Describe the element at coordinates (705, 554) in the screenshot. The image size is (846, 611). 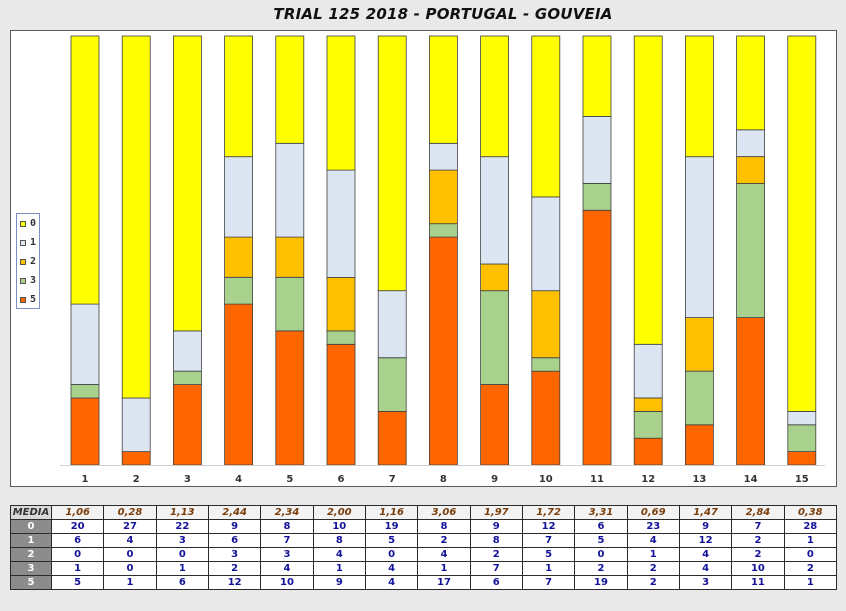
I see `table-row-score-2-cell-13: 4` at that location.